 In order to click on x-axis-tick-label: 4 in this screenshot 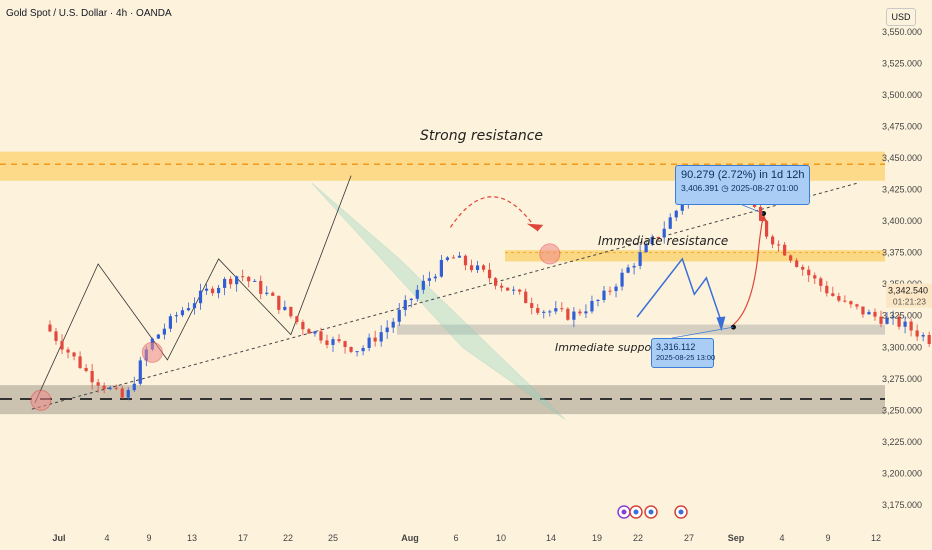, I will do `click(106, 538)`.